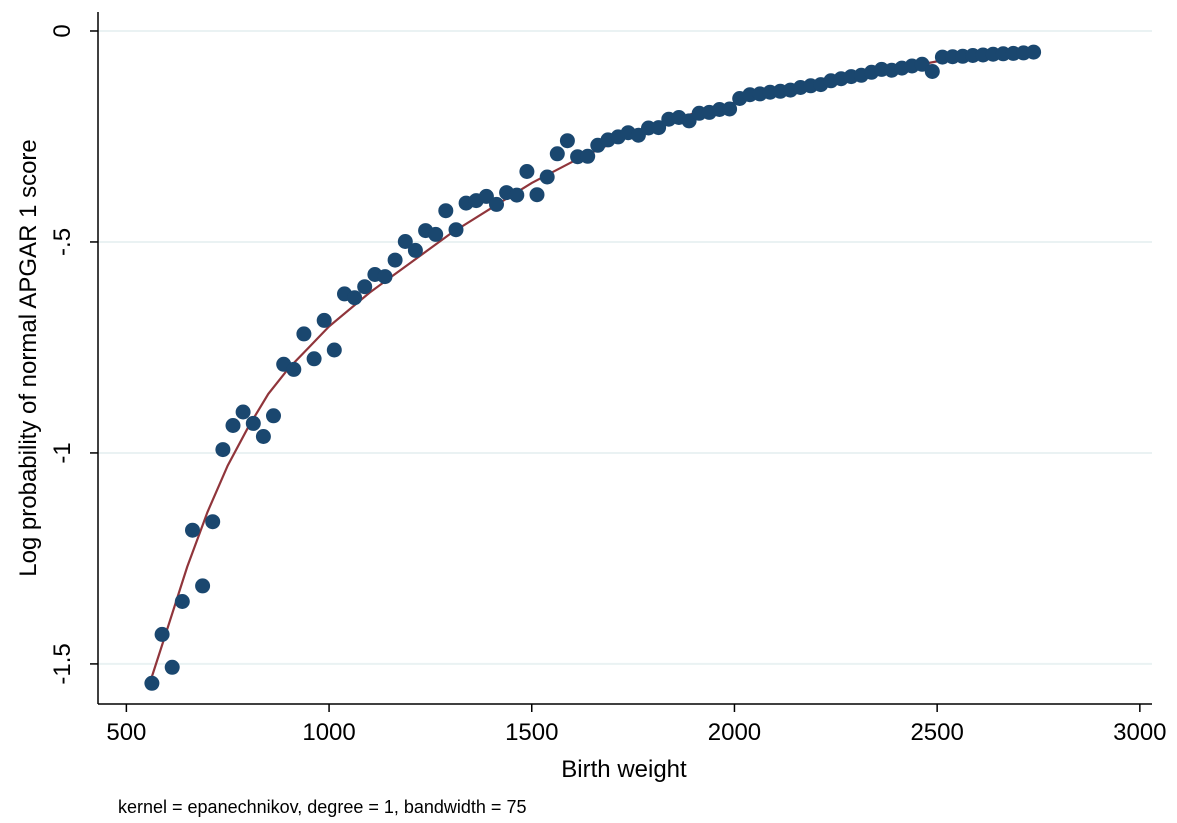  What do you see at coordinates (62, 30) in the screenshot?
I see `y-tick-label: 0` at bounding box center [62, 30].